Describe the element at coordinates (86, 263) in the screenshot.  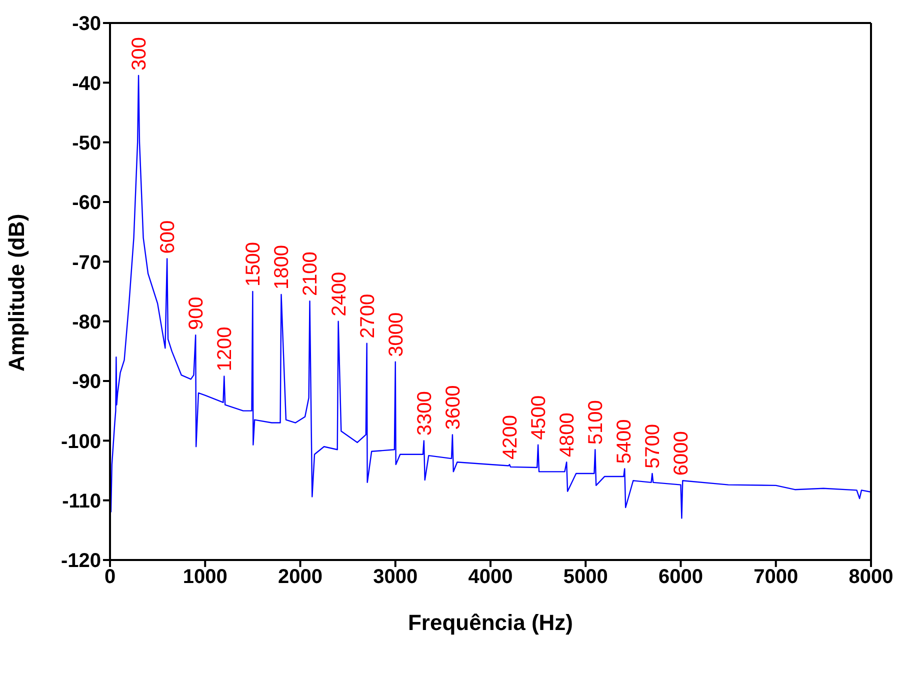
I see `y-tick-label: -70` at that location.